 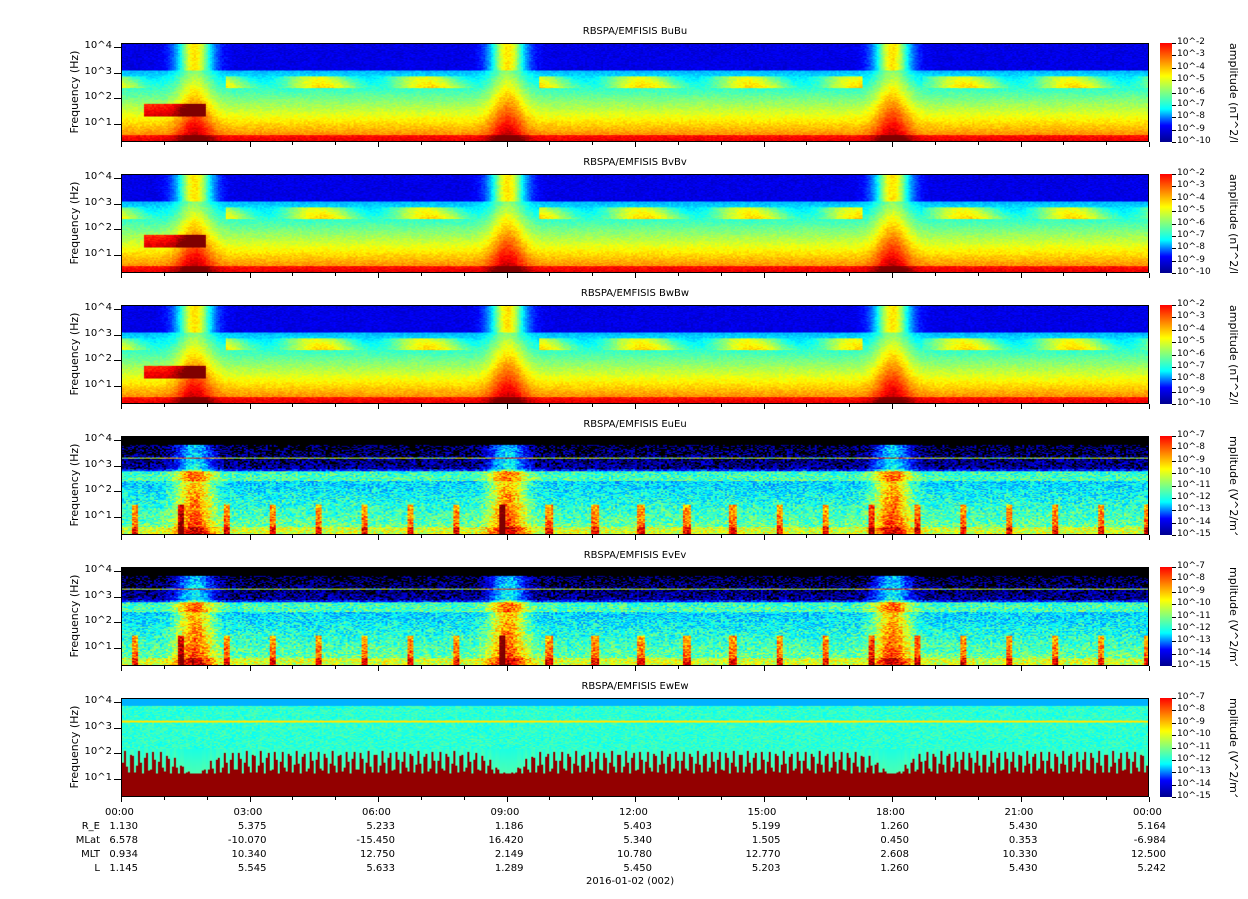 What do you see at coordinates (1191, 91) in the screenshot?
I see `colorbar-tick-label: 10^-6` at bounding box center [1191, 91].